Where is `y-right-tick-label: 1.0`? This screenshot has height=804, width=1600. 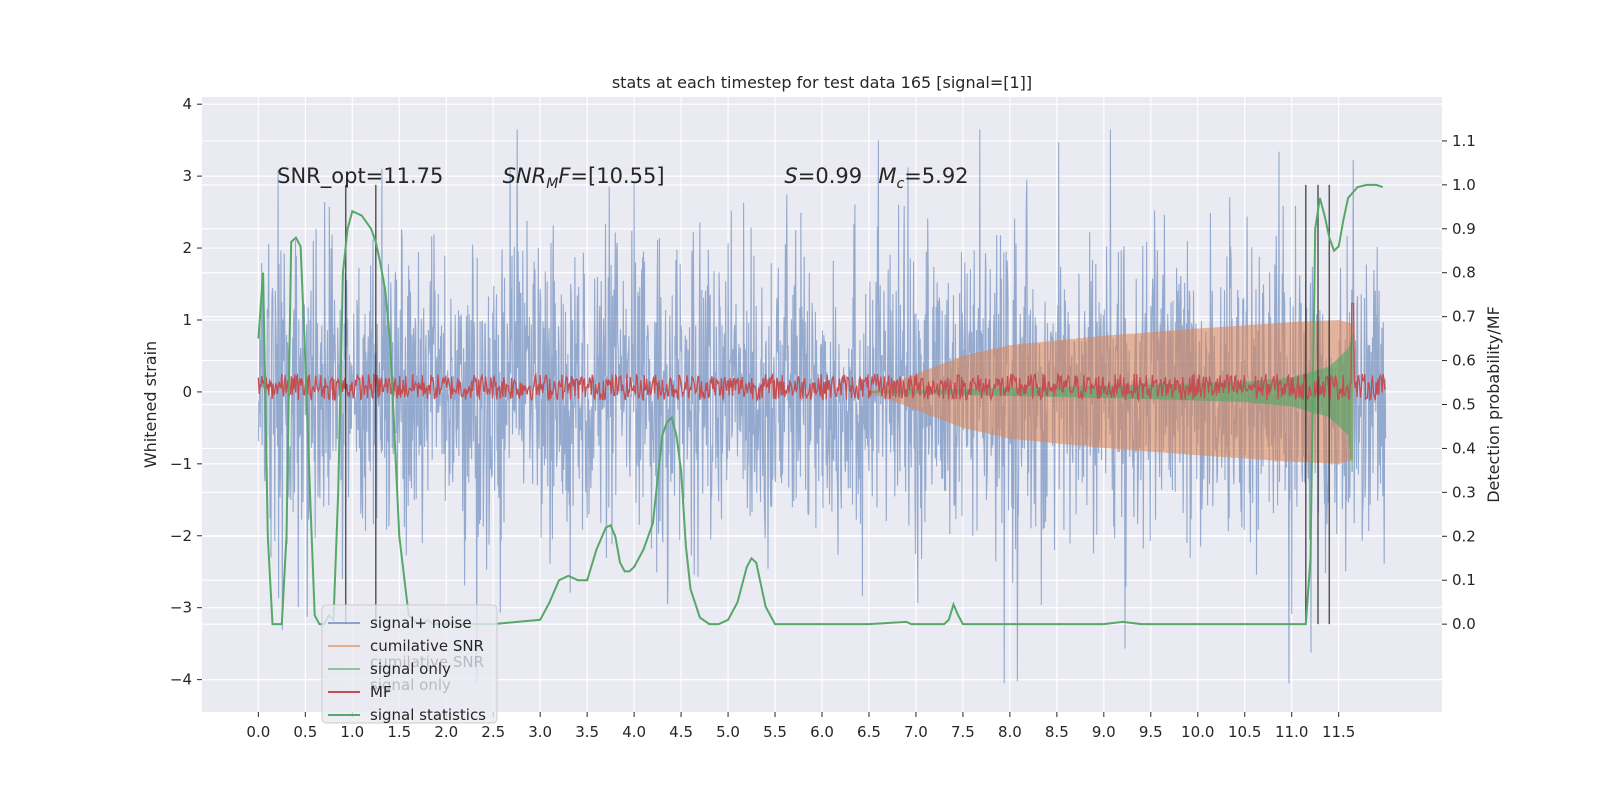 y-right-tick-label: 1.0 is located at coordinates (1464, 185).